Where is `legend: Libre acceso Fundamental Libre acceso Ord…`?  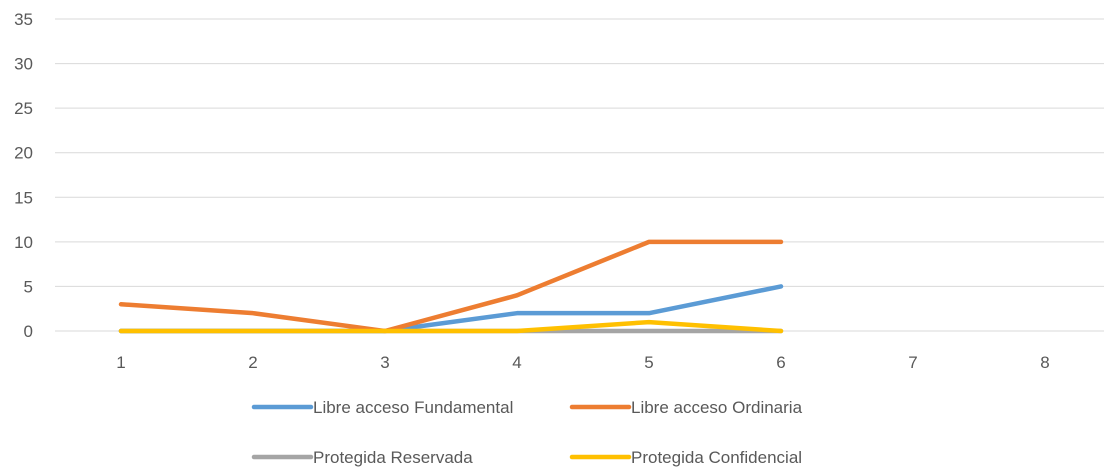 legend: Libre acceso Fundamental Libre acceso Ord… is located at coordinates (527, 432).